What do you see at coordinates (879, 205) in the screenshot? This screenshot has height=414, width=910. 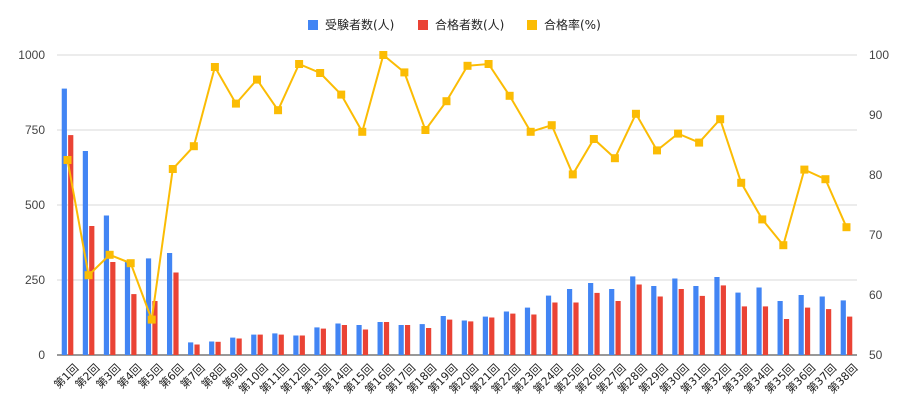 I see `right-axis: 50 60 70 80 90 100` at bounding box center [879, 205].